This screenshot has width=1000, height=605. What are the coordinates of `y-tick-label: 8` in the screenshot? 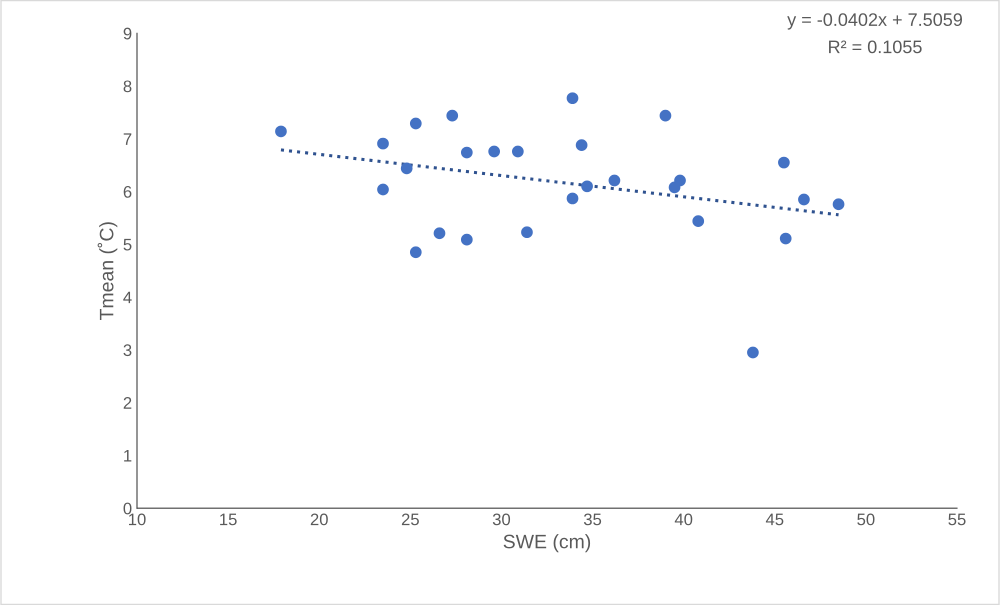 It's located at (128, 86).